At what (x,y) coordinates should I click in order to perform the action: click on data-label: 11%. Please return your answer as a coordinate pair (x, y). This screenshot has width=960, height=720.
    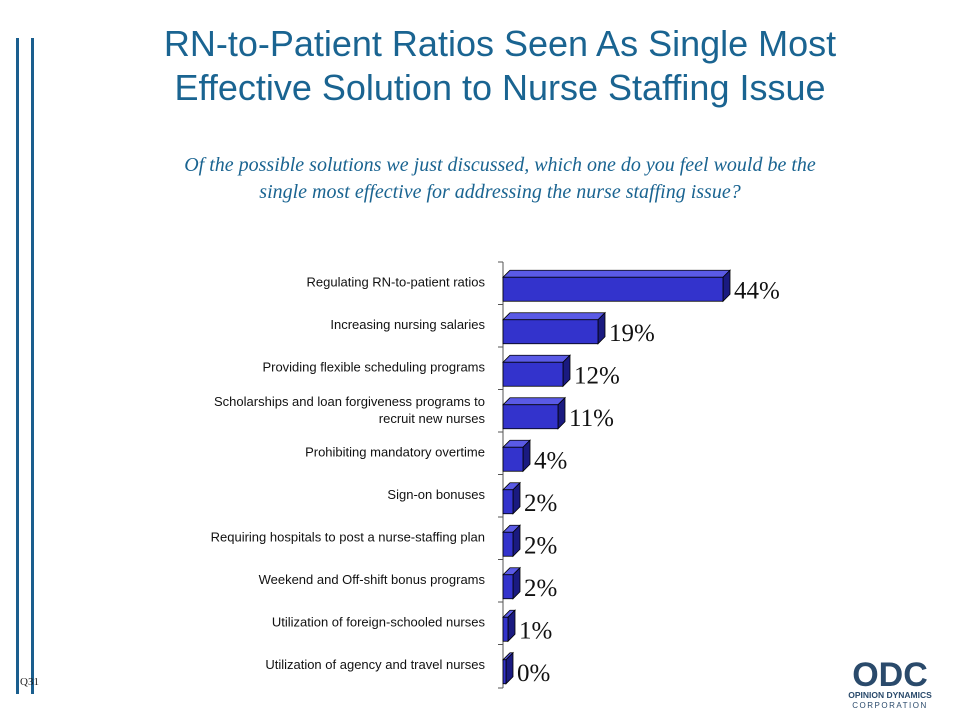
    Looking at the image, I should click on (591, 418).